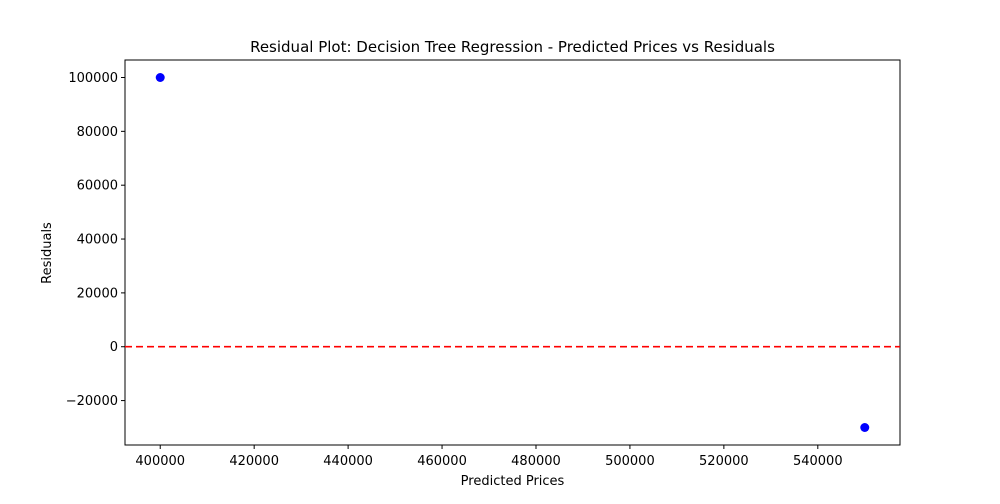 Image resolution: width=1000 pixels, height=504 pixels. What do you see at coordinates (97, 186) in the screenshot?
I see `y-tick-label: 60000` at bounding box center [97, 186].